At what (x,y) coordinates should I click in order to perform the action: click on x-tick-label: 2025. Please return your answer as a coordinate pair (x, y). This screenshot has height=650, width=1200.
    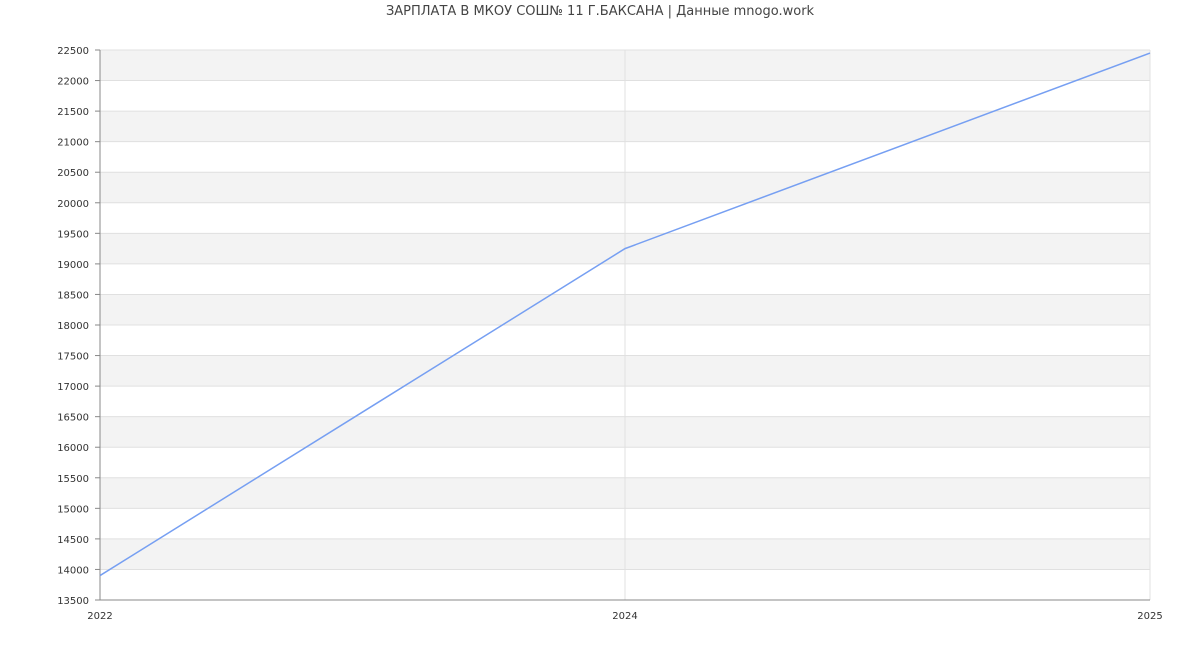
    Looking at the image, I should click on (1149, 616).